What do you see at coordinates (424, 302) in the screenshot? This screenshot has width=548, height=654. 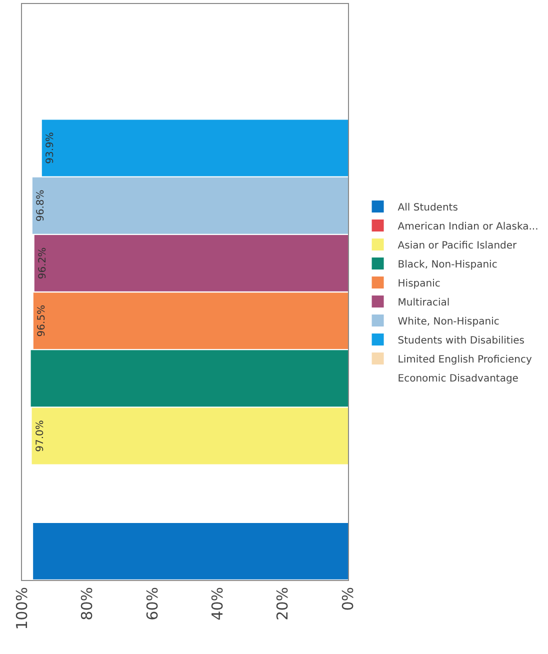 I see `legend-label: Multiracial` at bounding box center [424, 302].